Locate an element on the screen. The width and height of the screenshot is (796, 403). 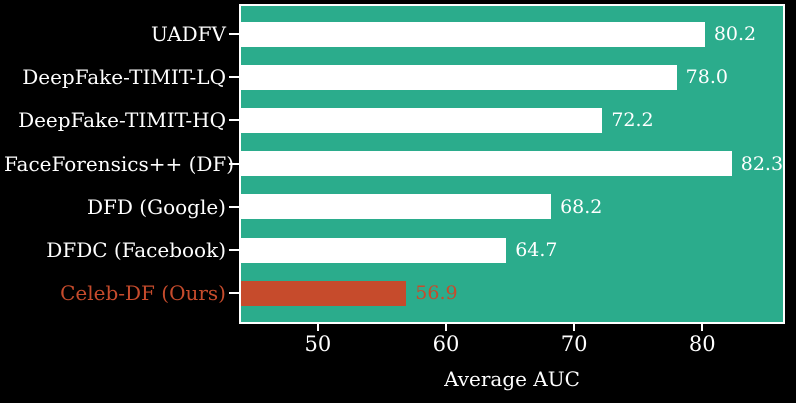
x-tick-label: 70 is located at coordinates (574, 344).